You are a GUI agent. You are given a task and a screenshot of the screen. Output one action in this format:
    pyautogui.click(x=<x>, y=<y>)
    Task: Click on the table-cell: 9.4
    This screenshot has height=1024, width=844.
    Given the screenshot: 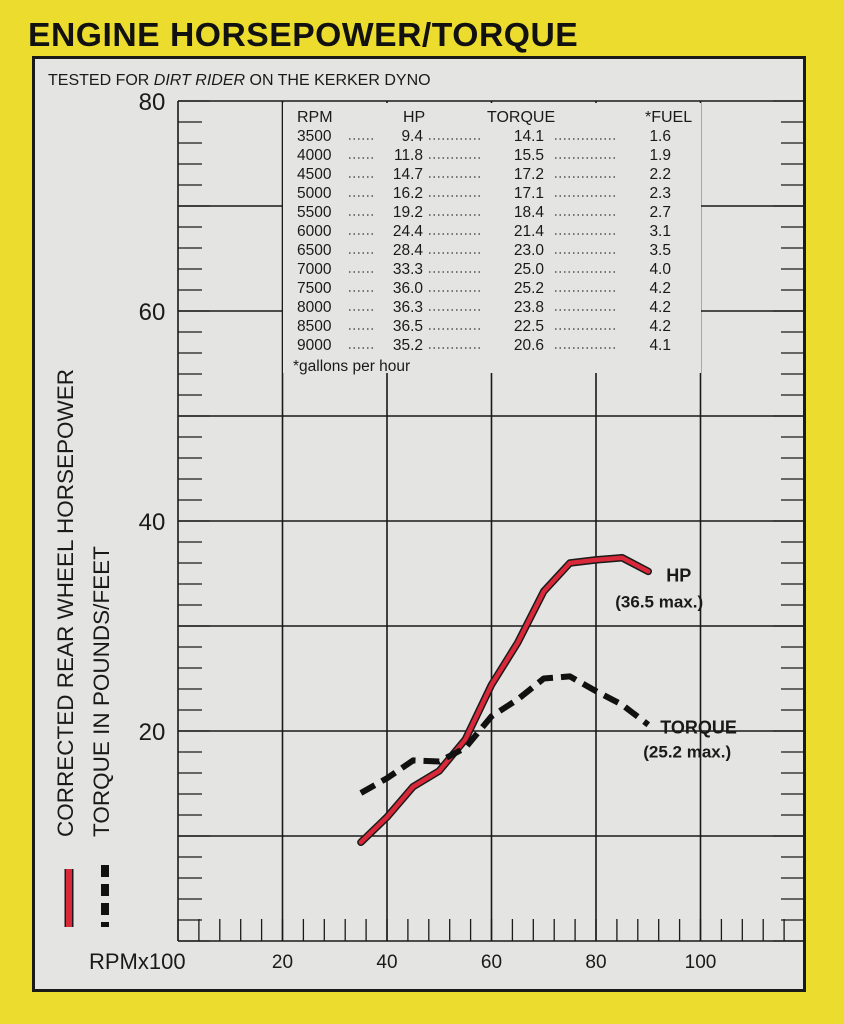 What is the action you would take?
    pyautogui.click(x=412, y=136)
    